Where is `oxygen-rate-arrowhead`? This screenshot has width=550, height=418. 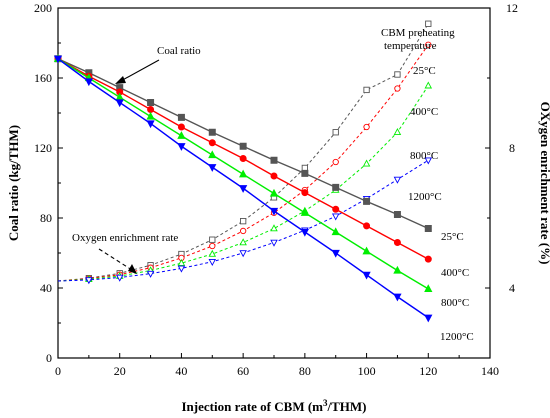
oxygen-rate-arrowhead is located at coordinates (132, 269).